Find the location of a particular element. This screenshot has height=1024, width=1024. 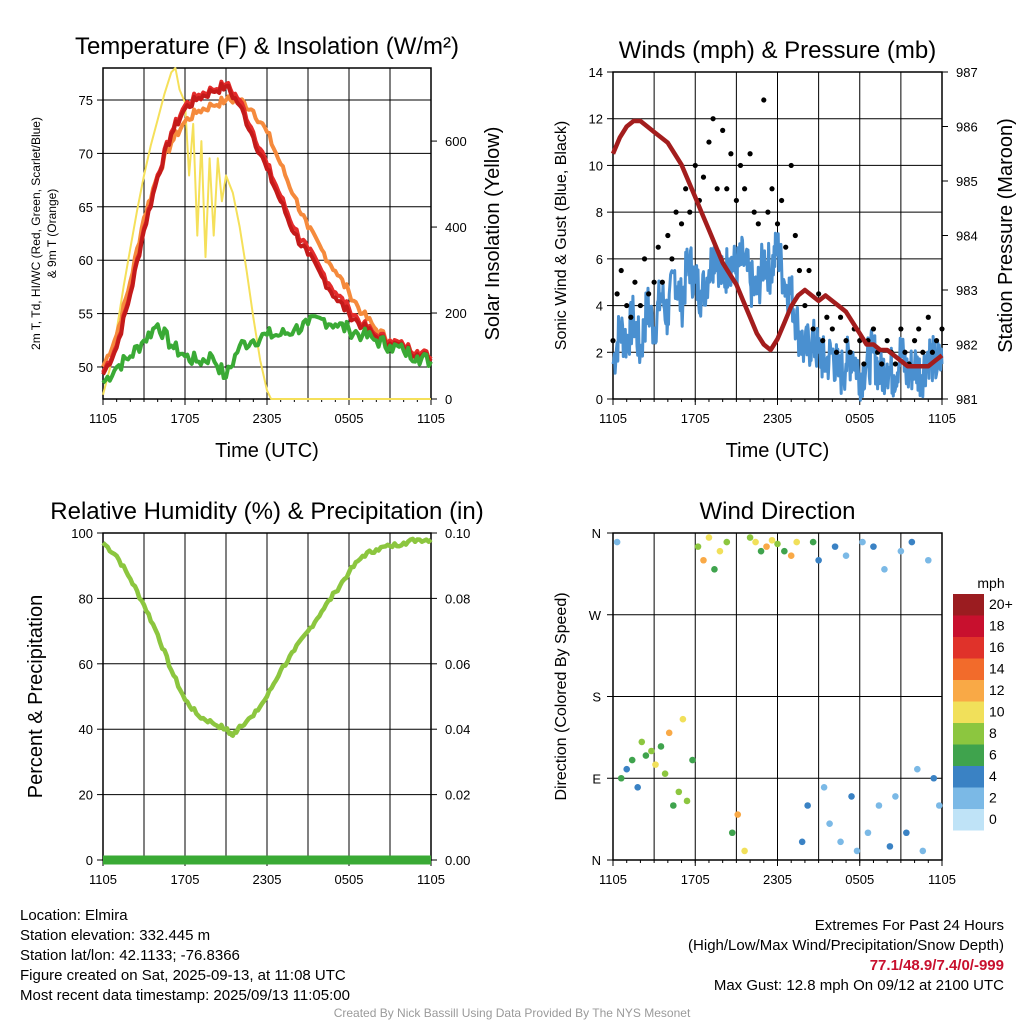

rh-ytick-right-label: 0.02 is located at coordinates (457, 795).